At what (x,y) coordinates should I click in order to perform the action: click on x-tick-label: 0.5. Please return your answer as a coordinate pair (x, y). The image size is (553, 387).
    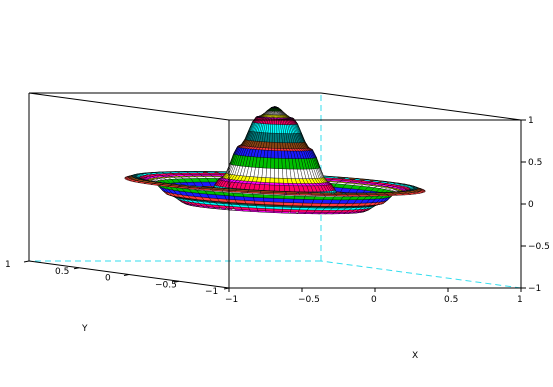
    Looking at the image, I should click on (451, 300).